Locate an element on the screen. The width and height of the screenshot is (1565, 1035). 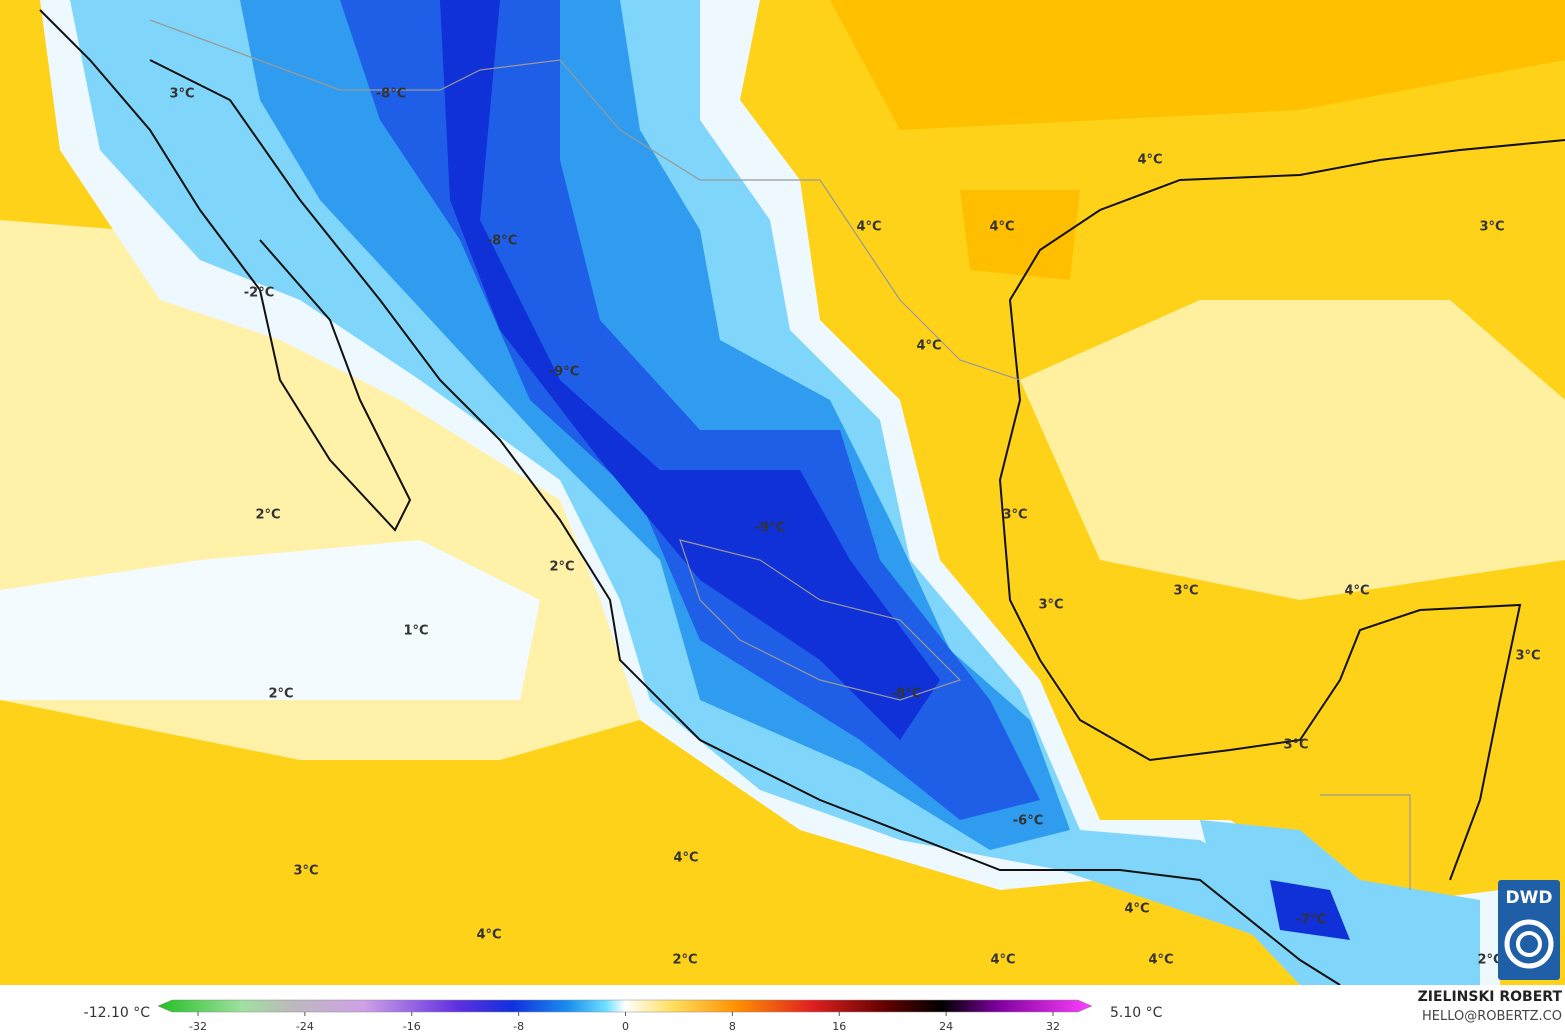
colorbar-tick-label: 8 is located at coordinates (732, 1026).